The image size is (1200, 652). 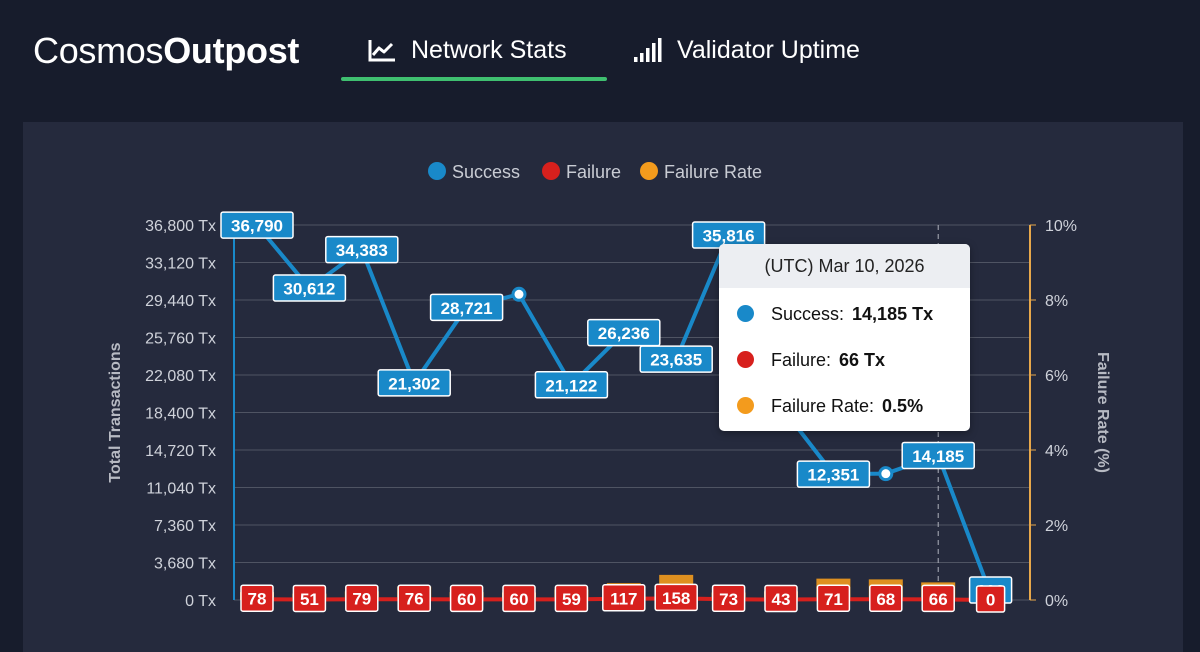 I want to click on line-chart-icon, so click(x=381, y=51).